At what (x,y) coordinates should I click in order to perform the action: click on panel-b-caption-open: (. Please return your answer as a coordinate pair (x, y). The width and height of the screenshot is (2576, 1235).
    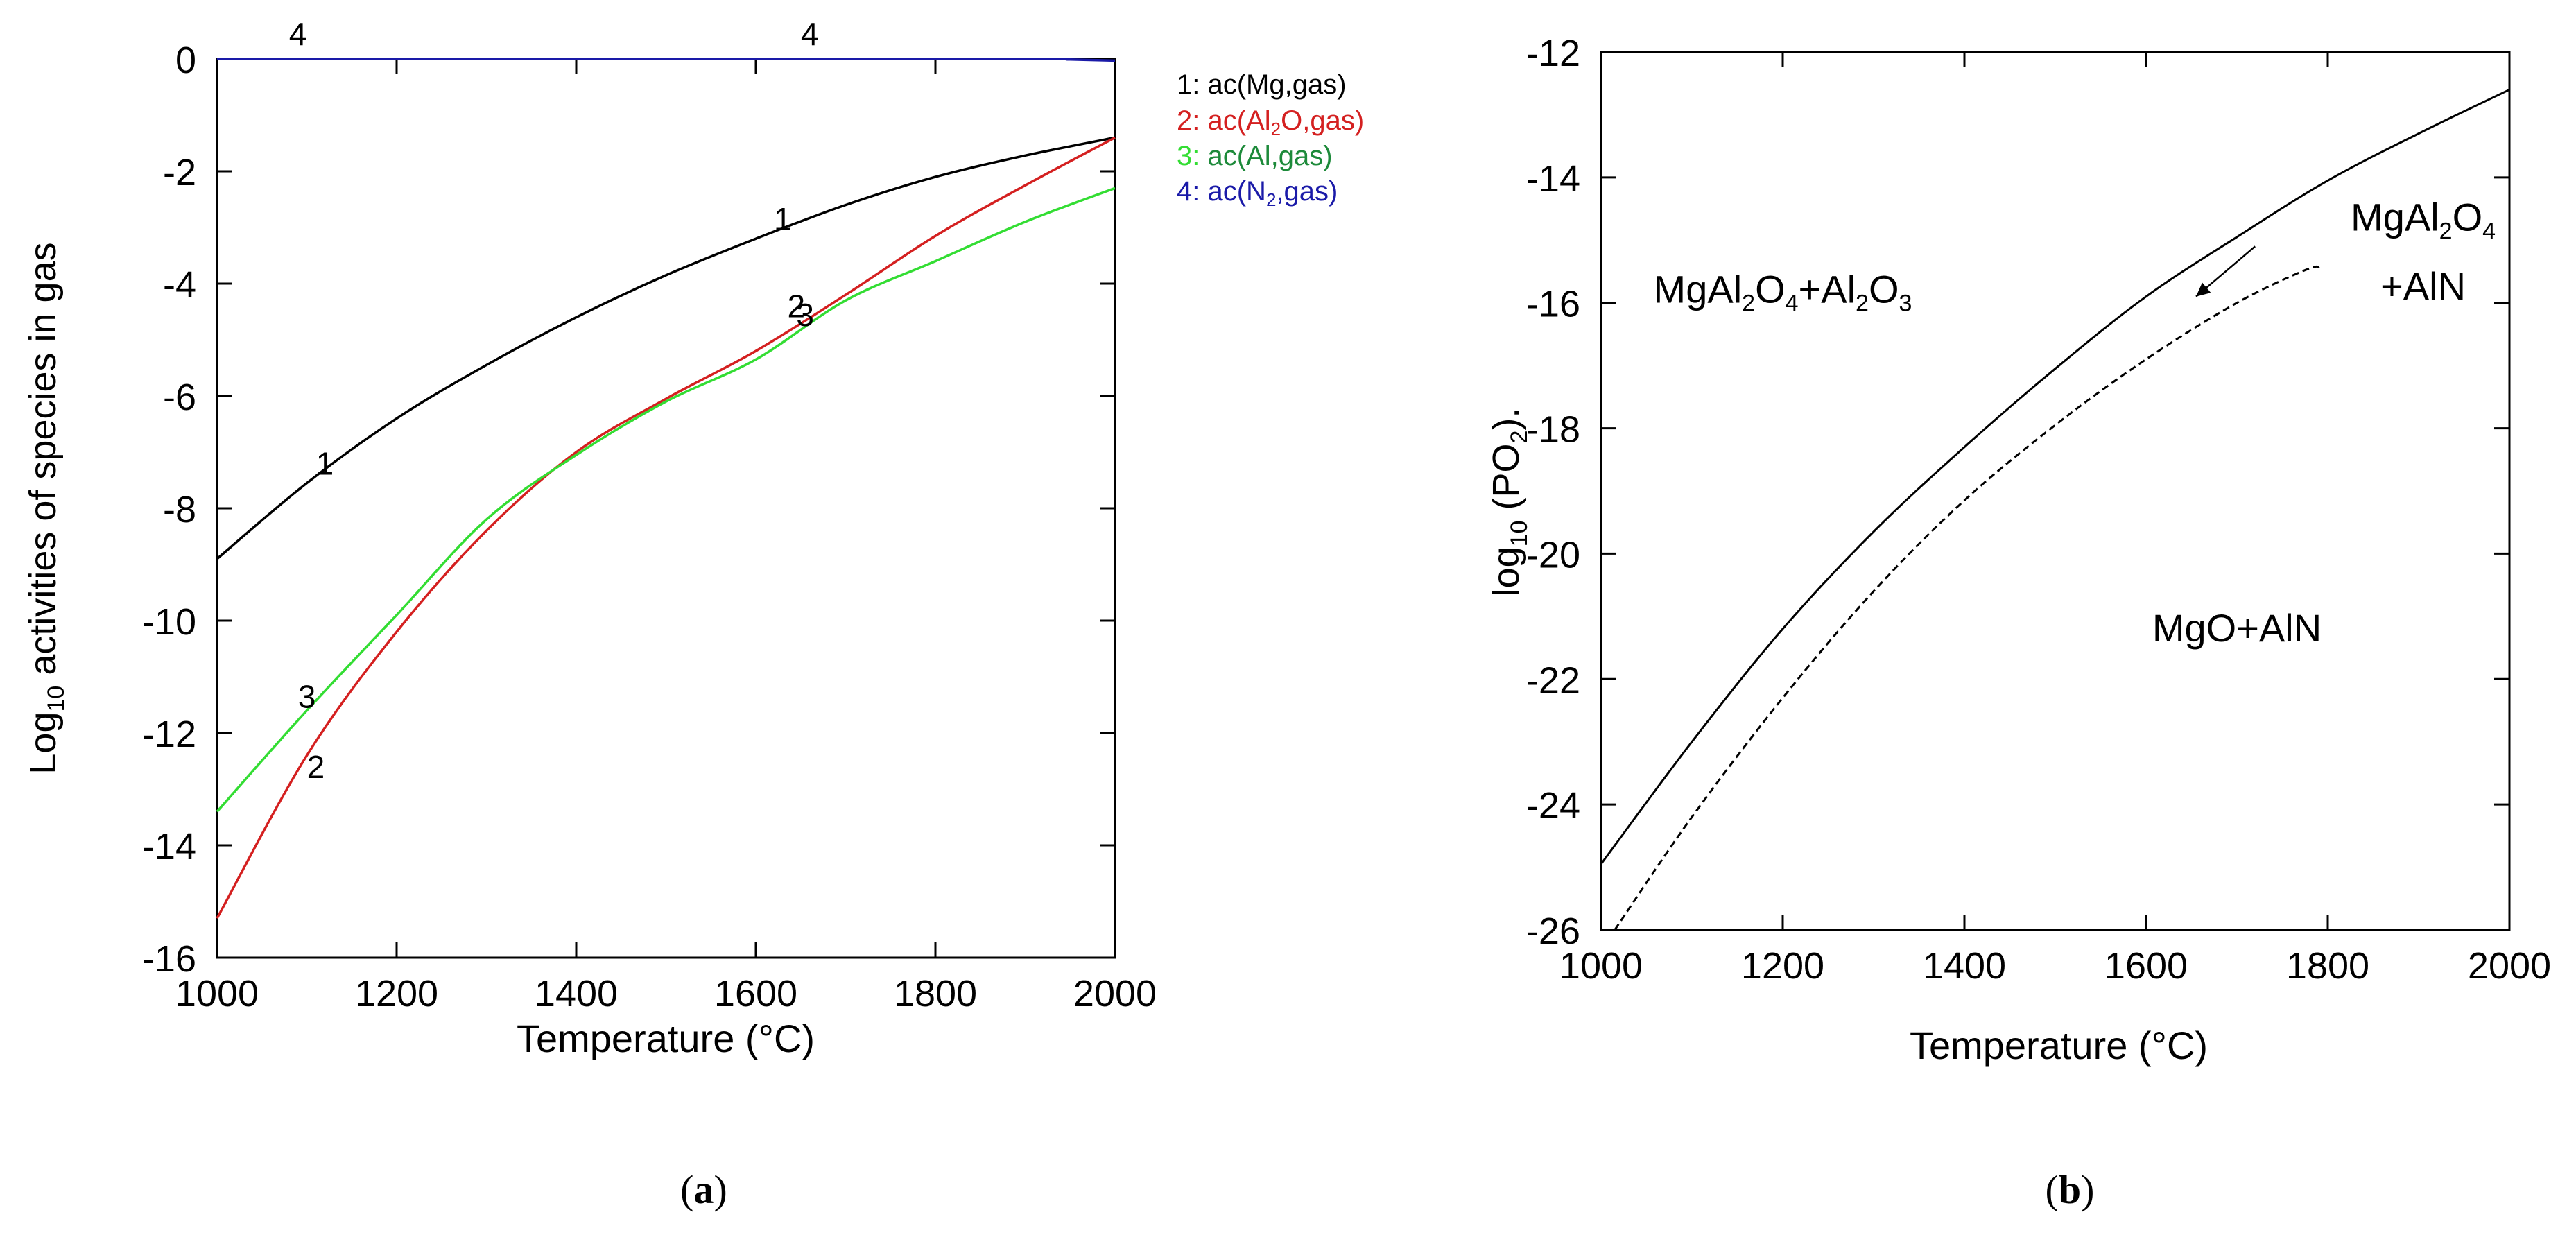
    Looking at the image, I should click on (2052, 1190).